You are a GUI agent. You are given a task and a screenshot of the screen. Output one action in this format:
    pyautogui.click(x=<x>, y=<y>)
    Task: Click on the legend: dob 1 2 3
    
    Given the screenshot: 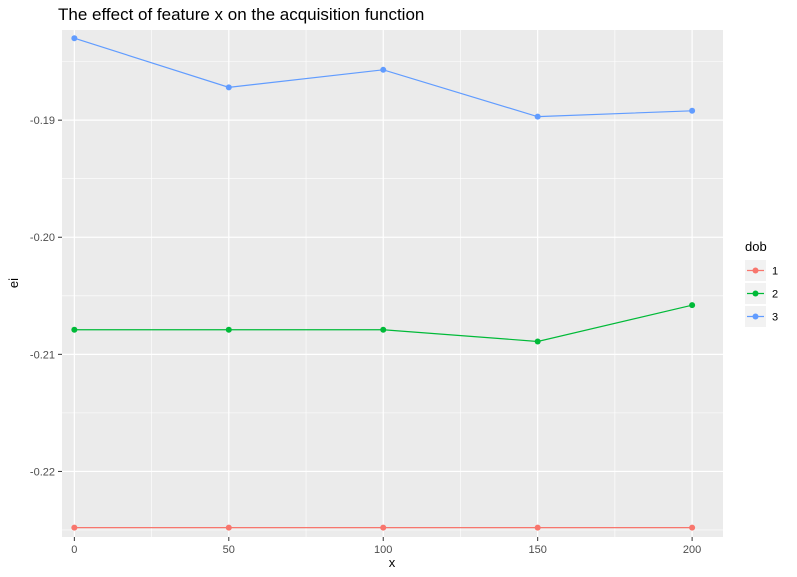 What is the action you would take?
    pyautogui.click(x=761, y=283)
    